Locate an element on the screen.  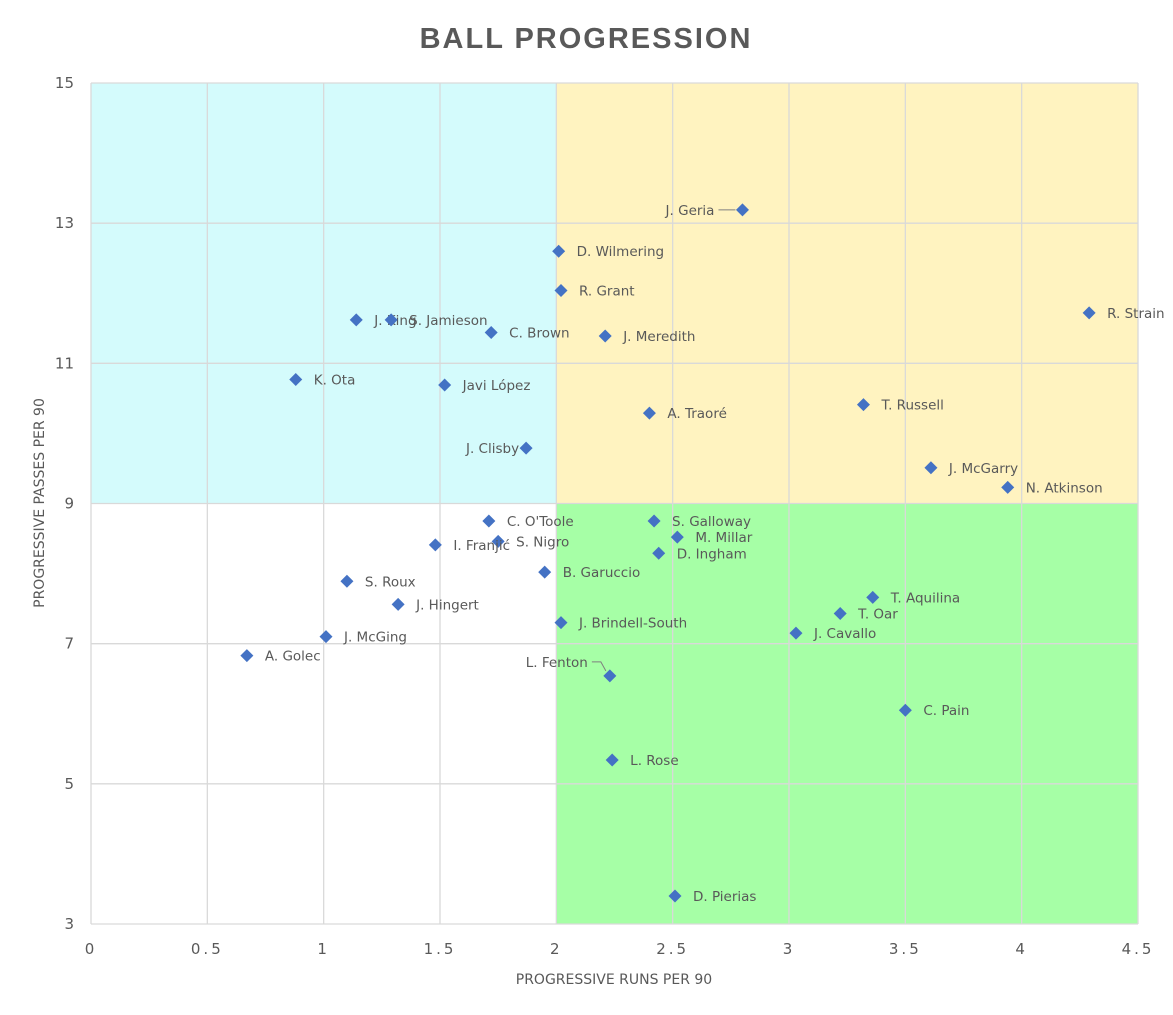
chart-title: BALL PROGRESSION is located at coordinates (586, 39).